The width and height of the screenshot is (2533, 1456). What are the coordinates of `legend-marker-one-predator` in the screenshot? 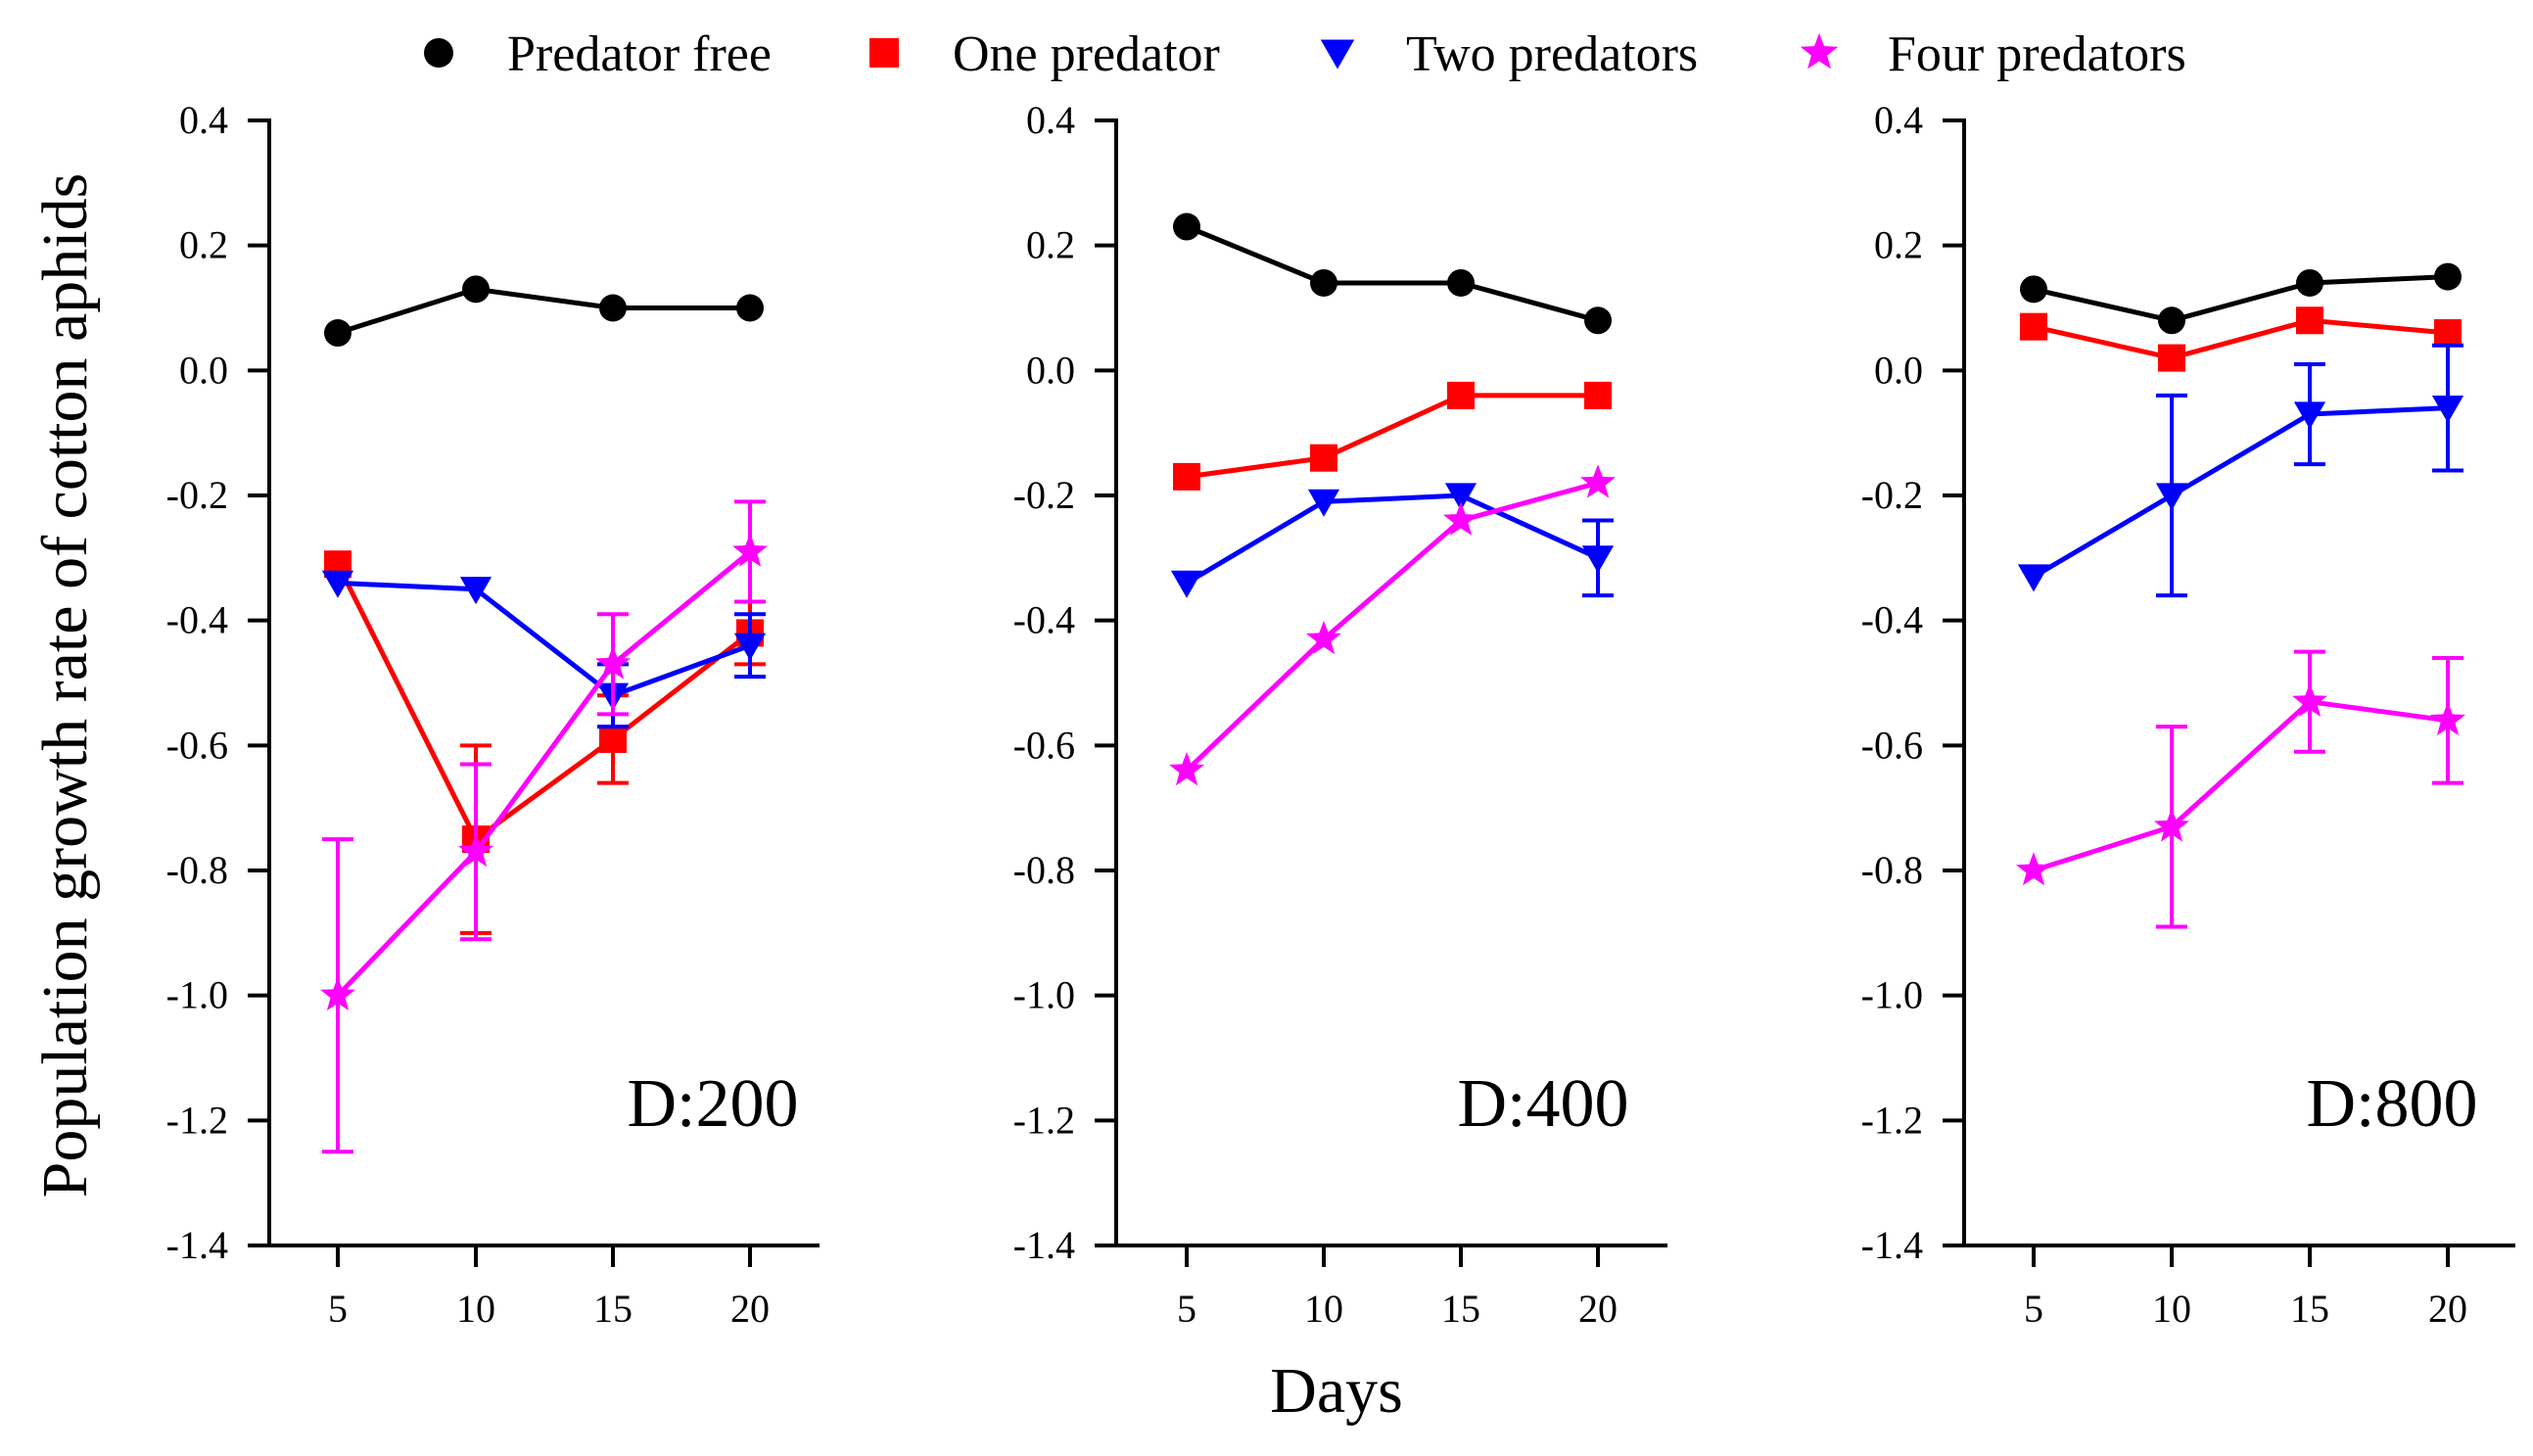 It's located at (884, 53).